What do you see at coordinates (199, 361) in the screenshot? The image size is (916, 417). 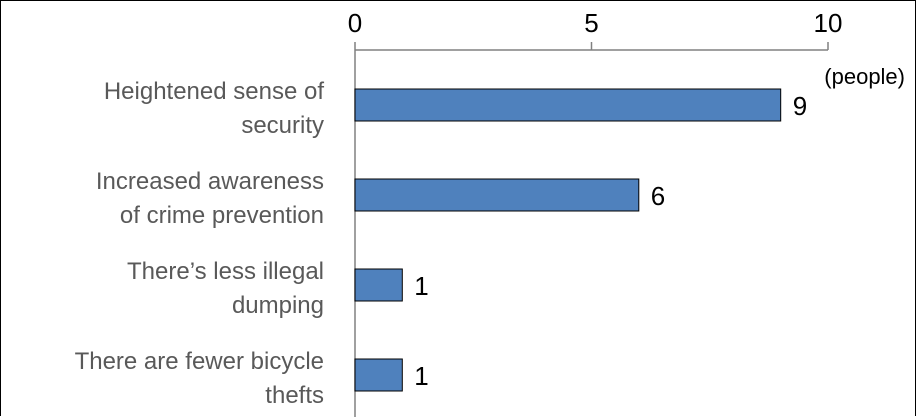 I see `category-label-line: There are fewer bicycle` at bounding box center [199, 361].